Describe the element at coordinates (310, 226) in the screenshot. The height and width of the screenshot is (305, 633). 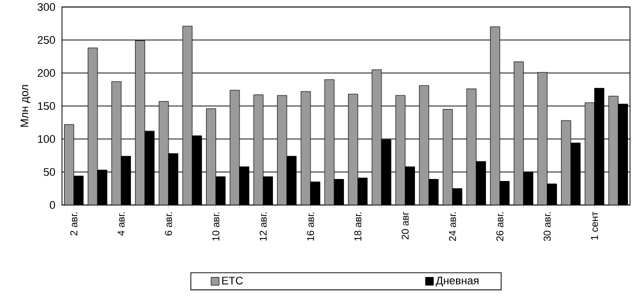
I see `x-tick-label: 16 авг.` at that location.